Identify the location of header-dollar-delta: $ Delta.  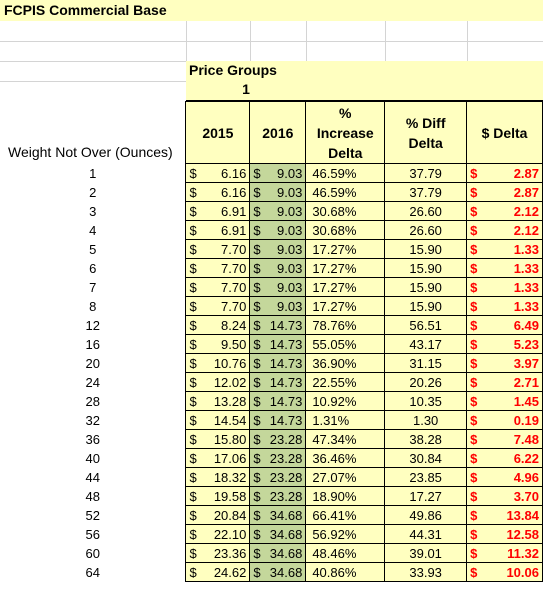
(504, 132).